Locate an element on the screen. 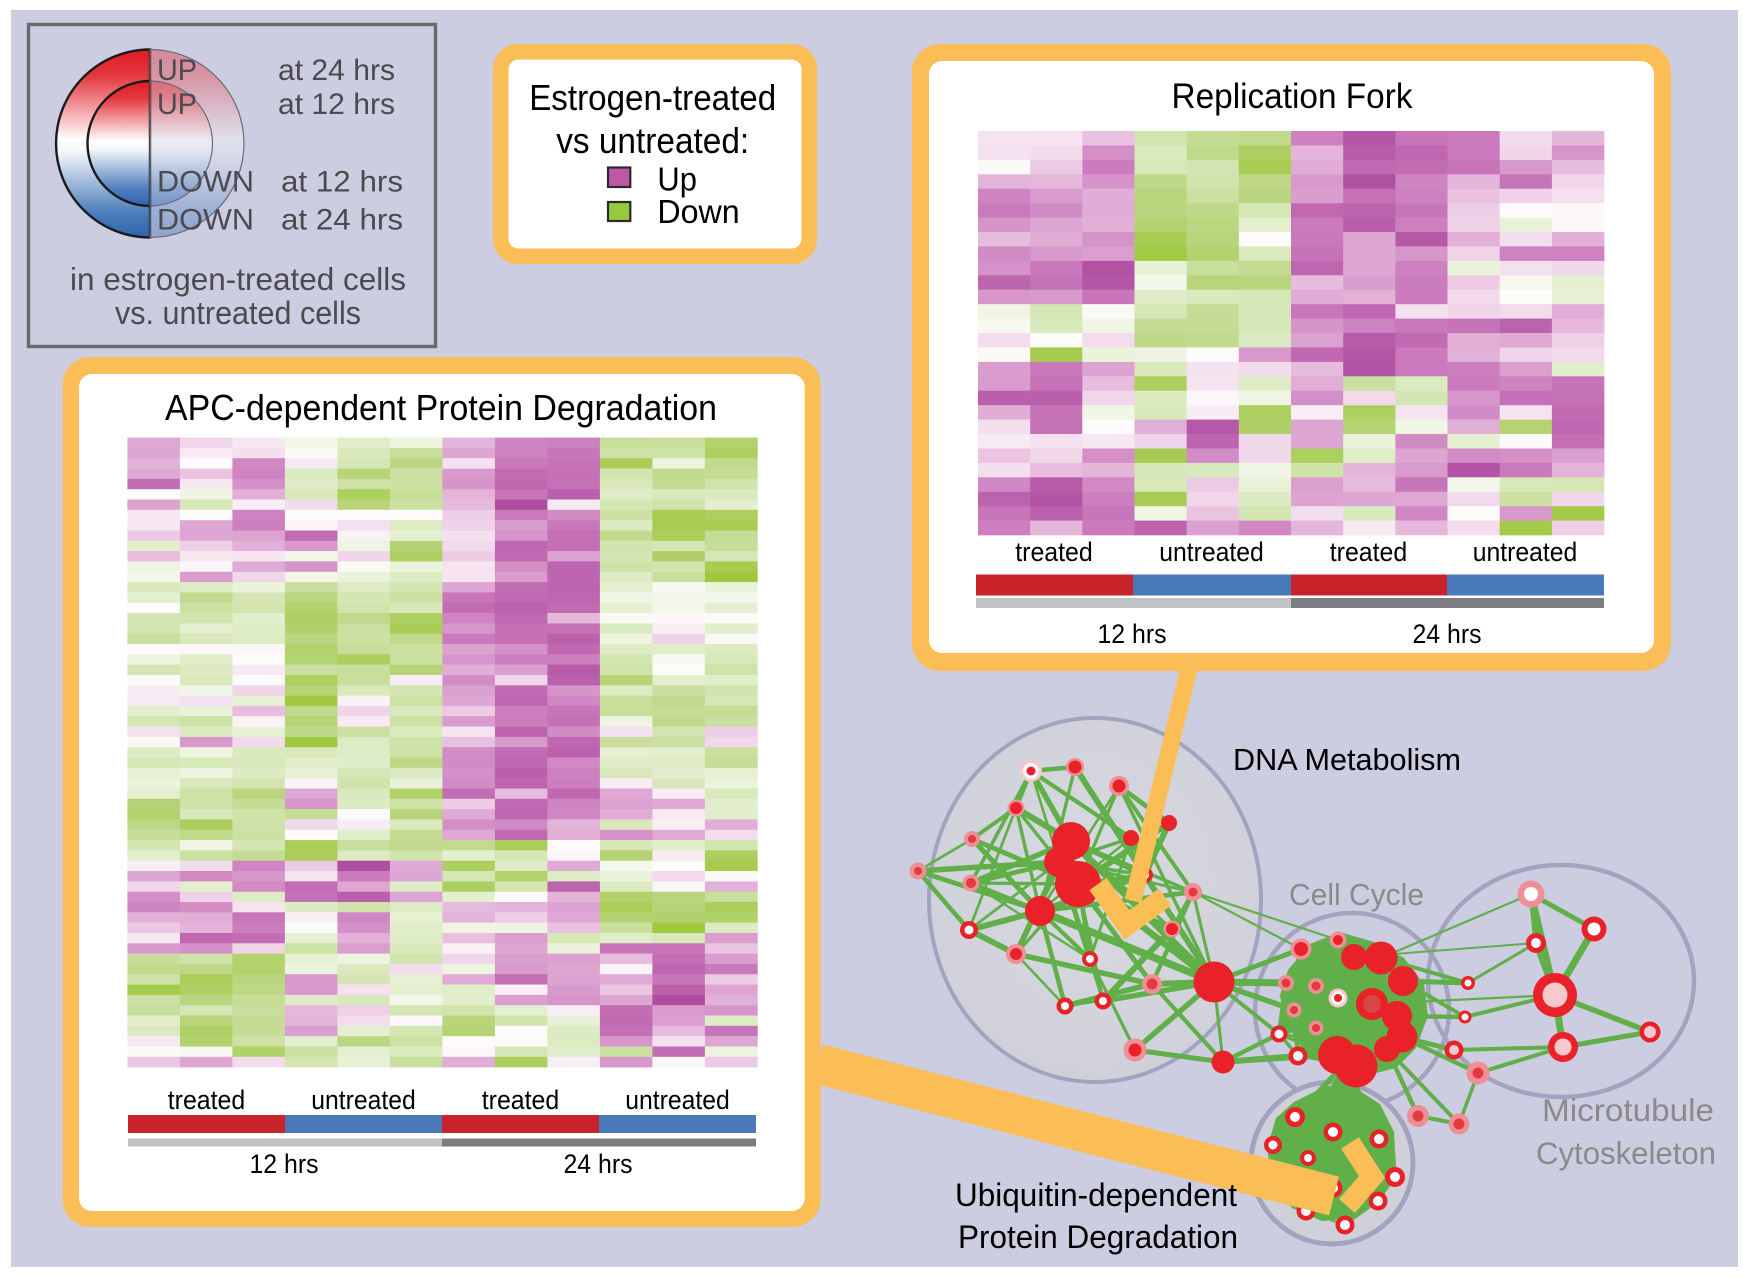 This screenshot has width=1750, height=1279. svg-text: Cytoskeleton is located at coordinates (1626, 1153).